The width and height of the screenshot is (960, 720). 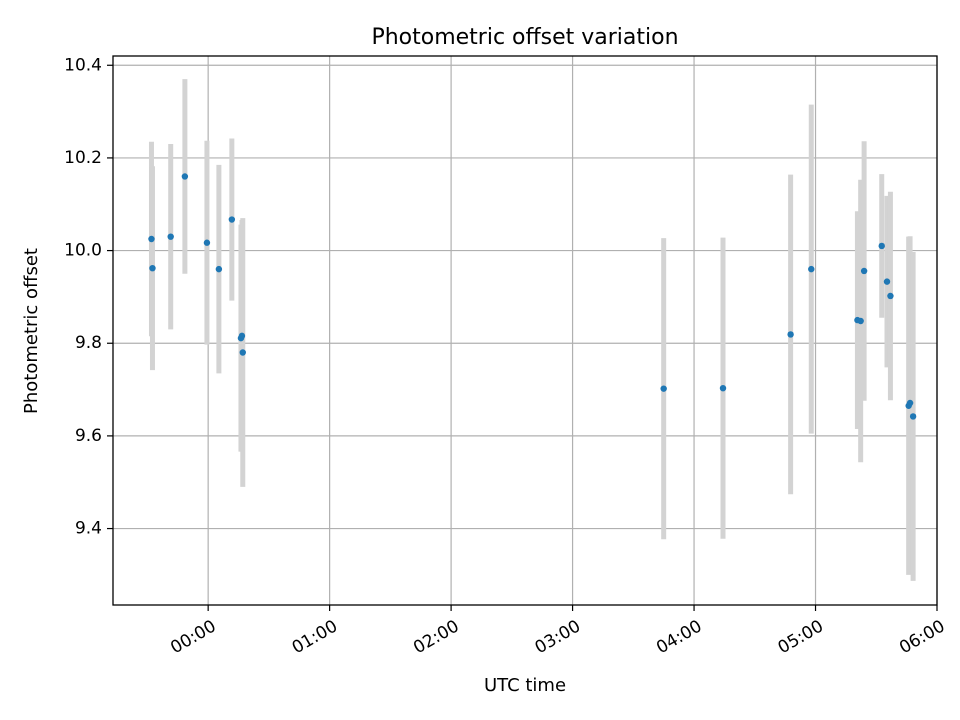 I want to click on x-tick-label: 00:00, so click(x=193, y=637).